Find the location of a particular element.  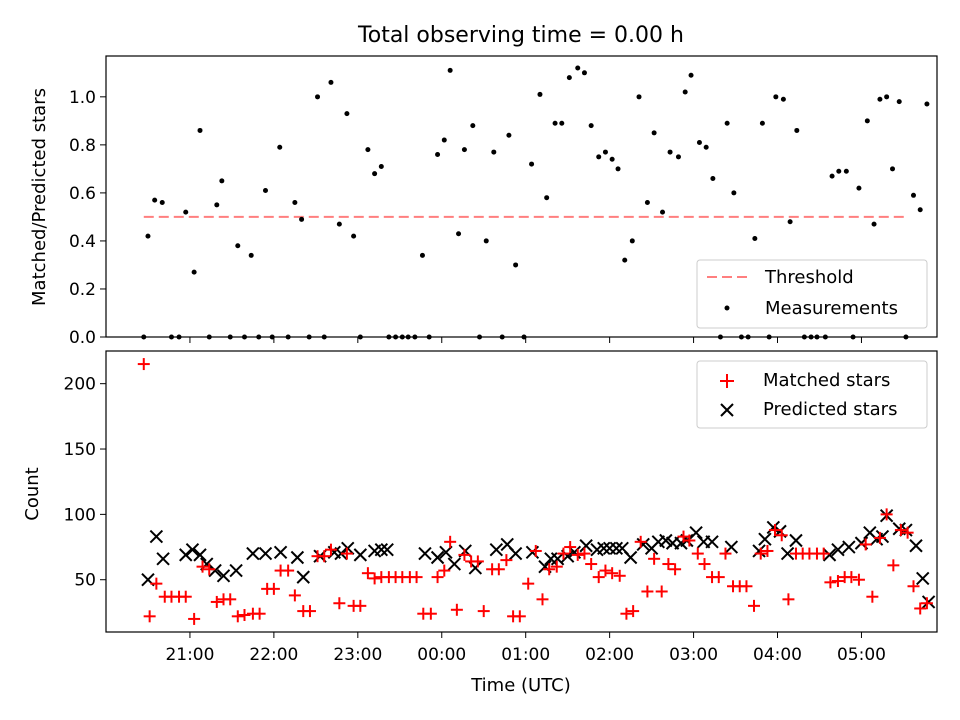

ratio-legend: Threshold Measurements is located at coordinates (812, 294).